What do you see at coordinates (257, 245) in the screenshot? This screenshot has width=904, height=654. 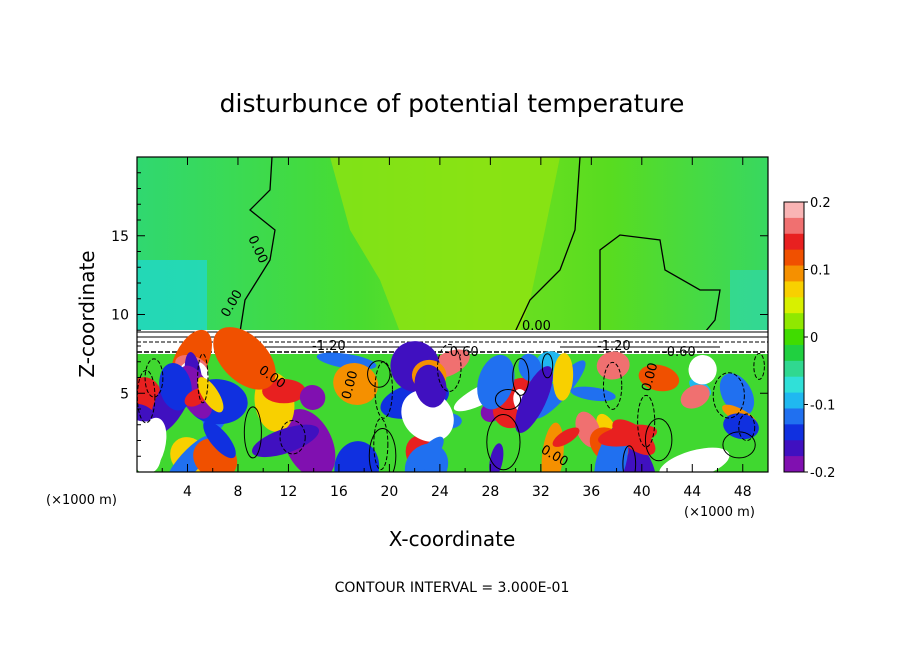 I see `upper-contour-left` at bounding box center [257, 245].